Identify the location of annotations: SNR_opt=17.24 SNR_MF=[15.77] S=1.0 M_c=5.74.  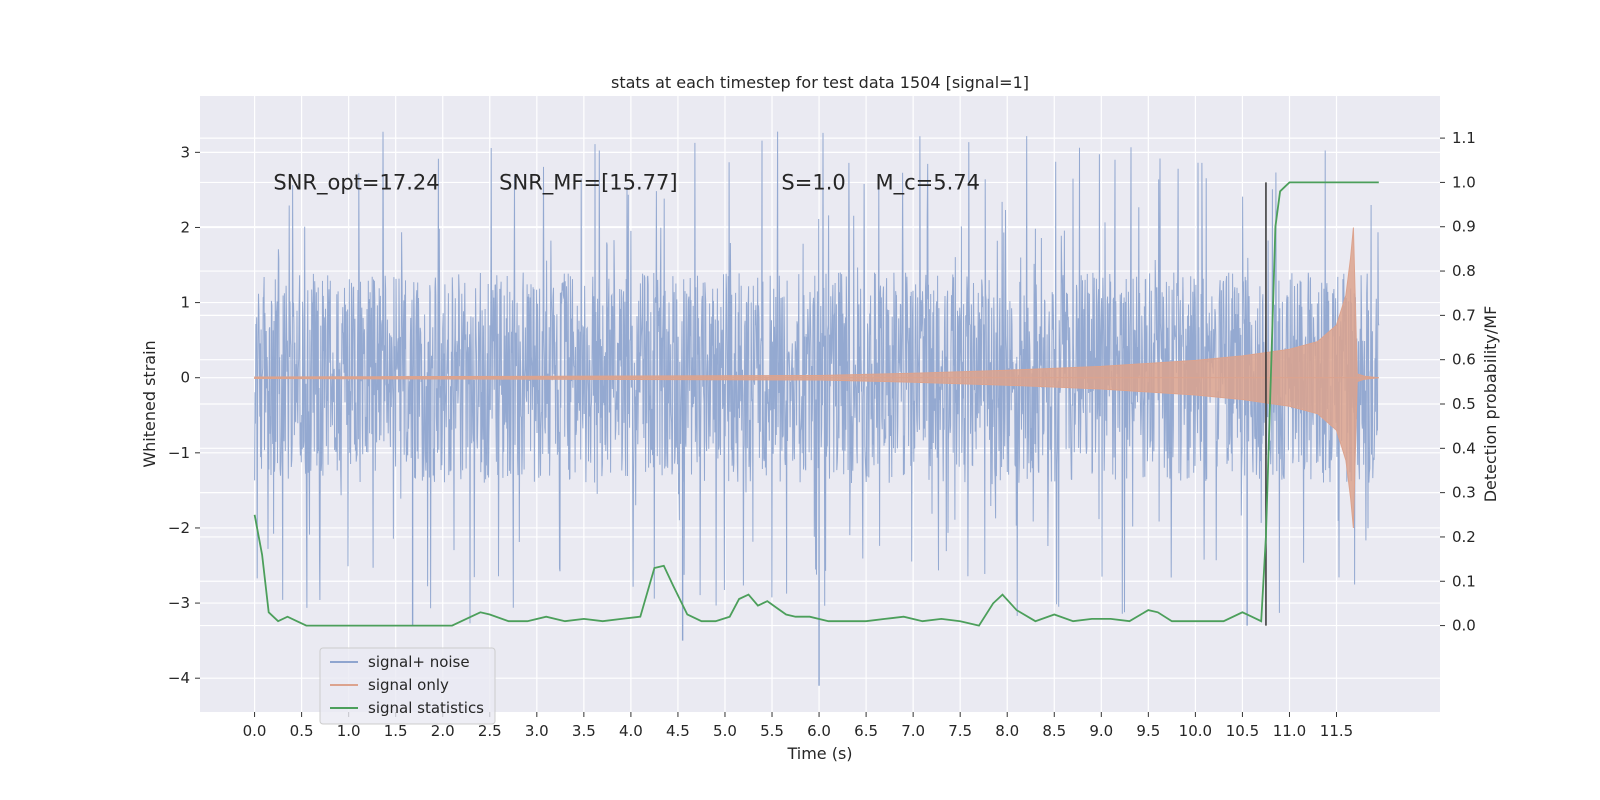
(626, 182).